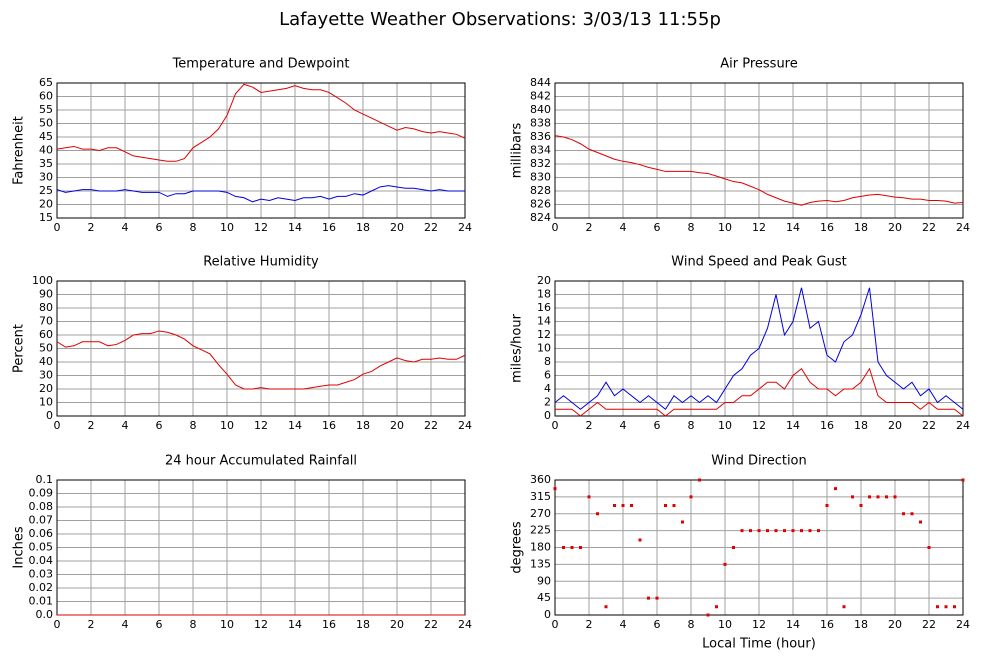  What do you see at coordinates (41, 533) in the screenshot?
I see `y-tick-label: 0.06` at bounding box center [41, 533].